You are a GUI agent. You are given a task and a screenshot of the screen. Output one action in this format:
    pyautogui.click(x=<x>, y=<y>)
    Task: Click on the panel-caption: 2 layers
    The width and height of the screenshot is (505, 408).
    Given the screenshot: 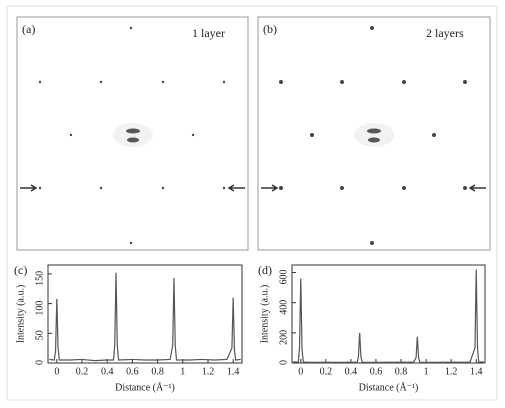 What is the action you would take?
    pyautogui.click(x=445, y=33)
    